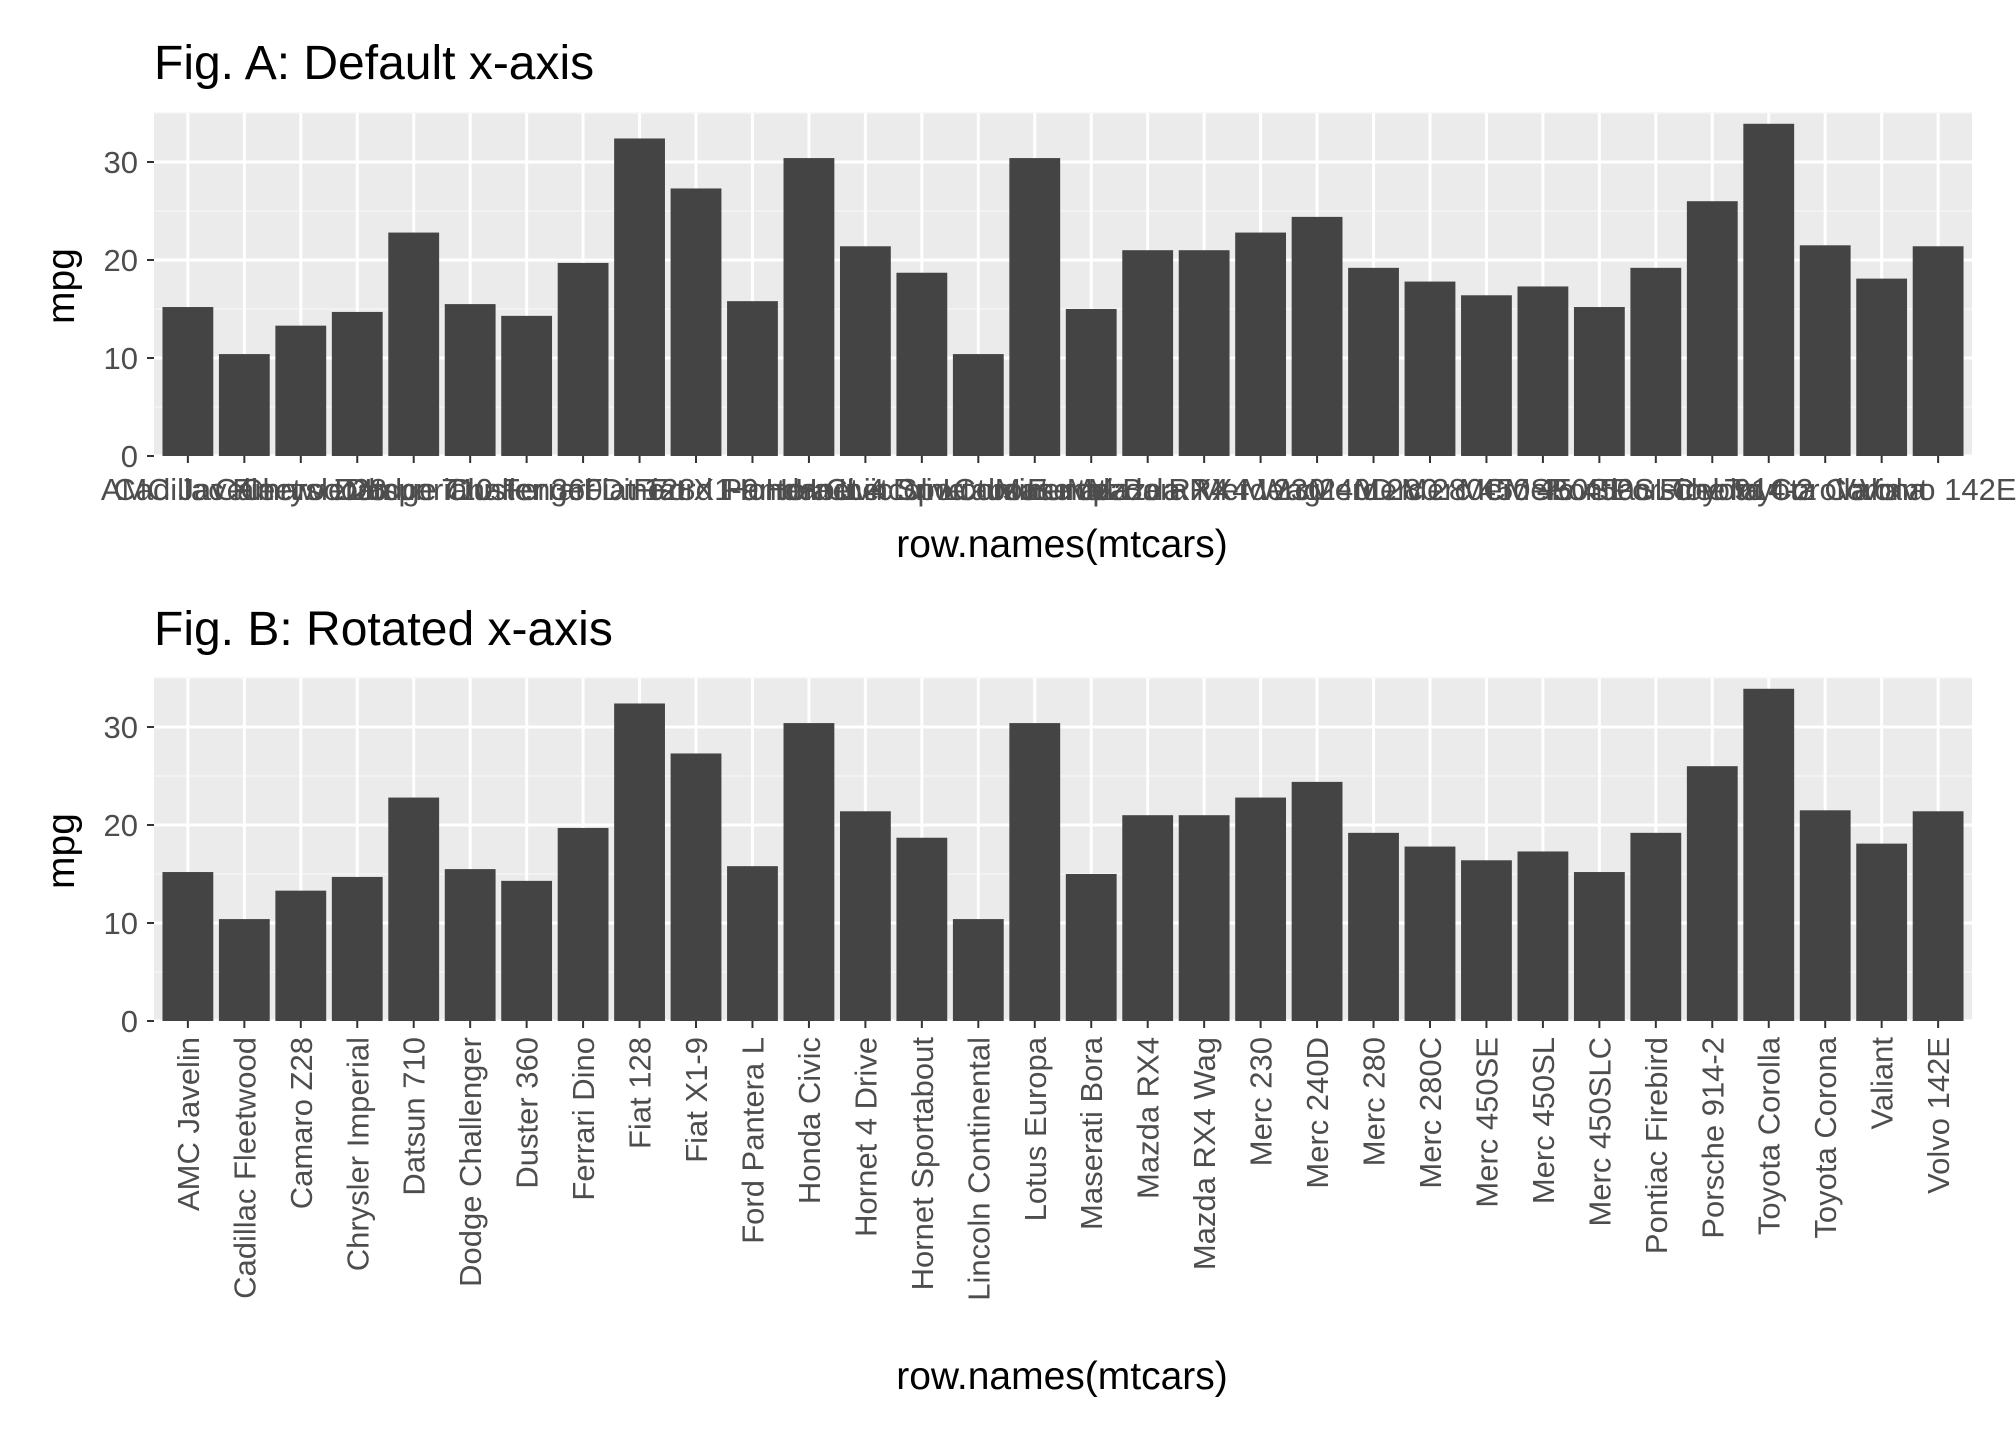 Image resolution: width=2016 pixels, height=1440 pixels. What do you see at coordinates (61, 286) in the screenshot?
I see `chart-a-y-axis-title: mpg` at bounding box center [61, 286].